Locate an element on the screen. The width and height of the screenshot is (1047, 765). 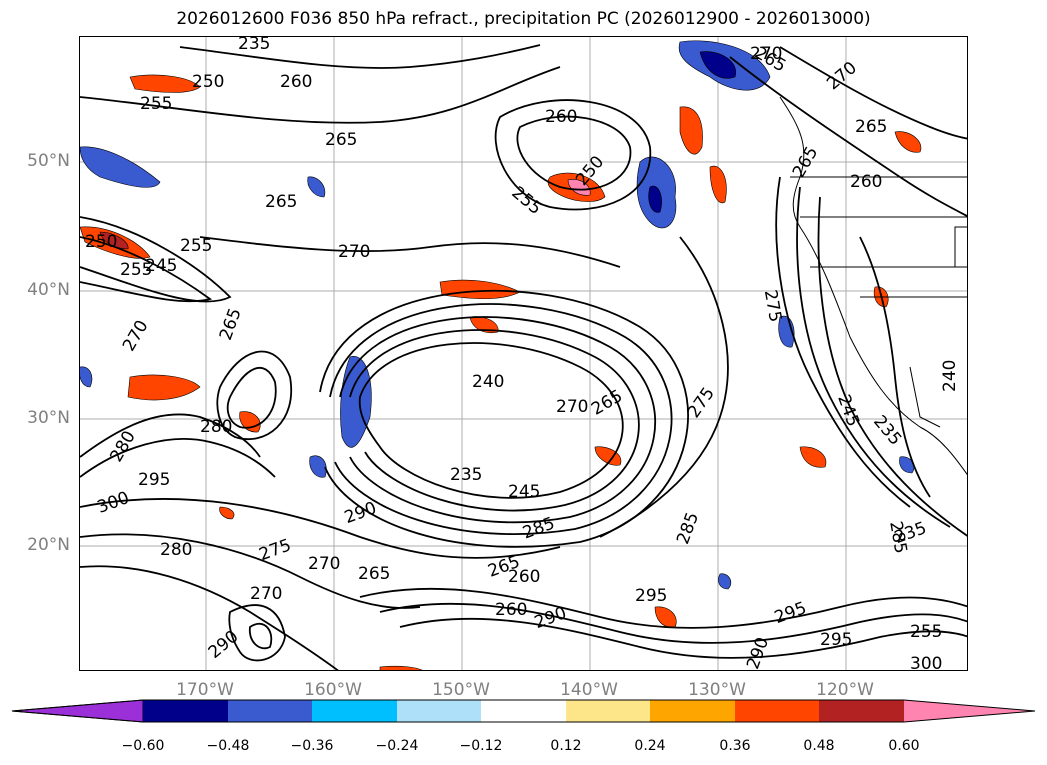
colorbar-tick: 0.36 is located at coordinates (735, 746).